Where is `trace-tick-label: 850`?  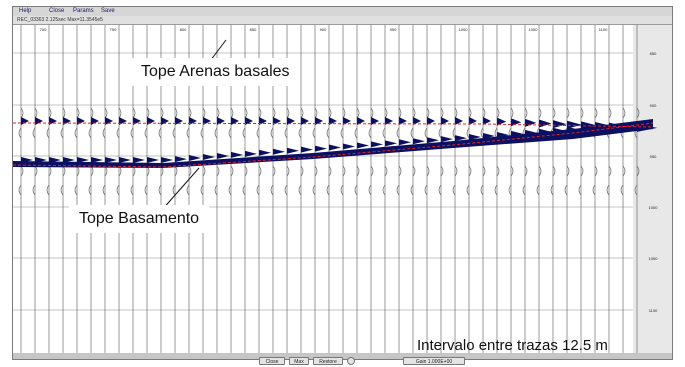
trace-tick-label: 850 is located at coordinates (253, 29).